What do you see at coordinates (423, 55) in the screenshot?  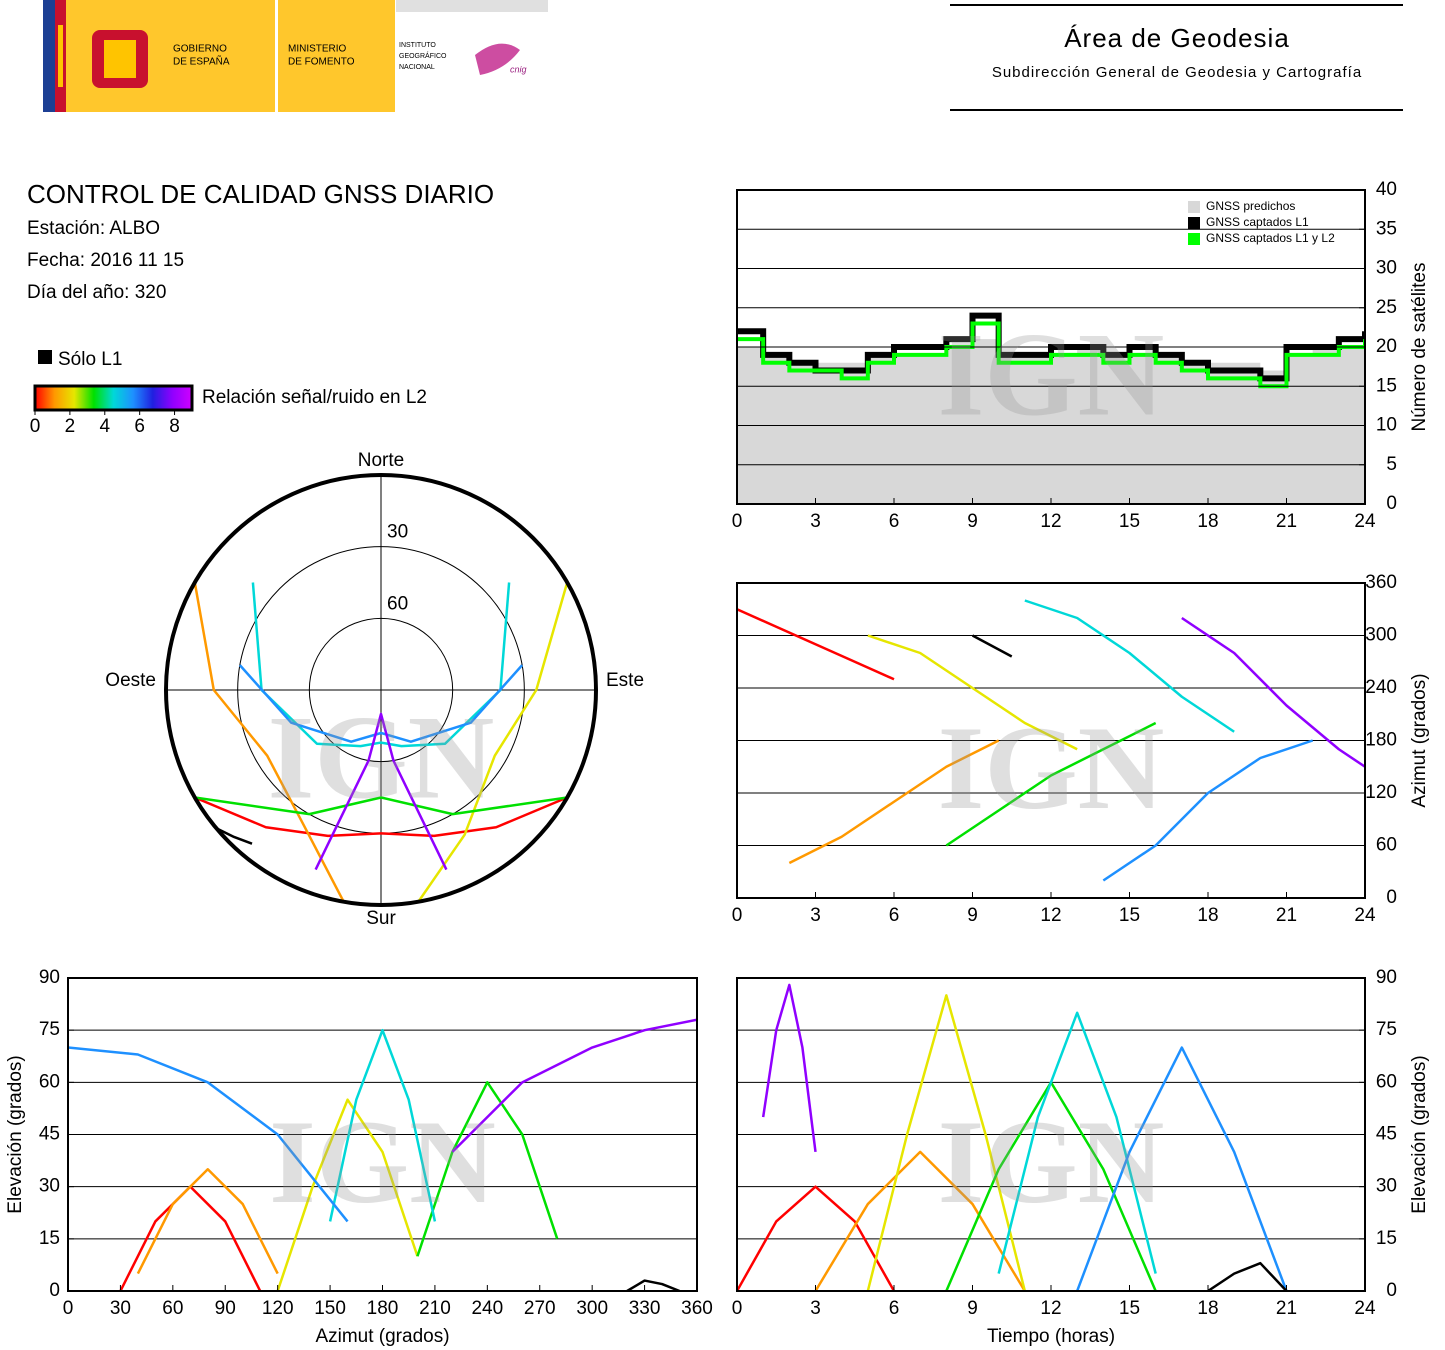 I see `instituto-line: GEOGRÁFICO` at bounding box center [423, 55].